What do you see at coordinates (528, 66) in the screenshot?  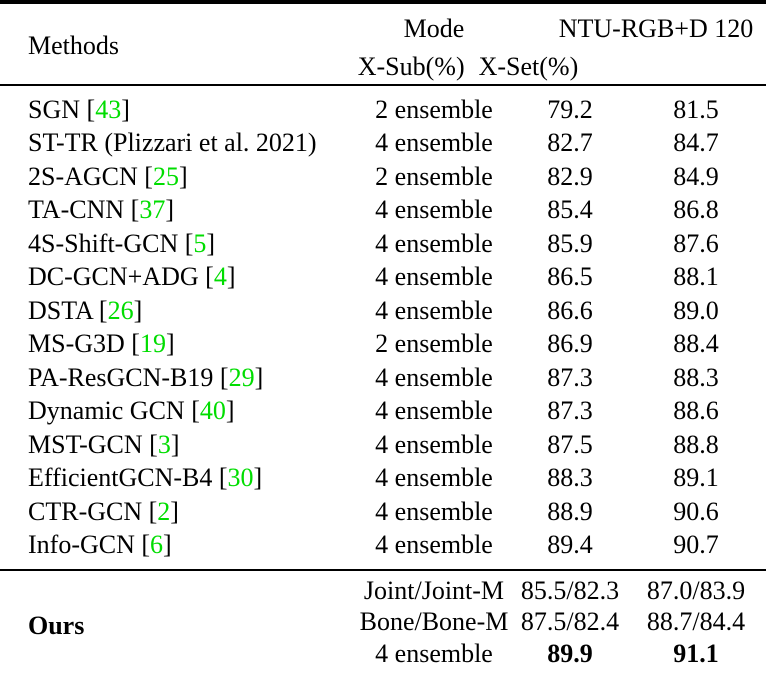 I see `header-xset: X-Set(%)` at bounding box center [528, 66].